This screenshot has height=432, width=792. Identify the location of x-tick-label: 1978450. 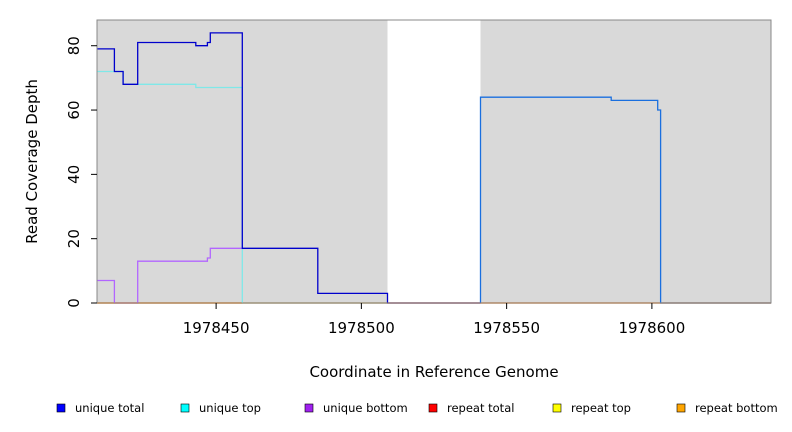
(216, 328).